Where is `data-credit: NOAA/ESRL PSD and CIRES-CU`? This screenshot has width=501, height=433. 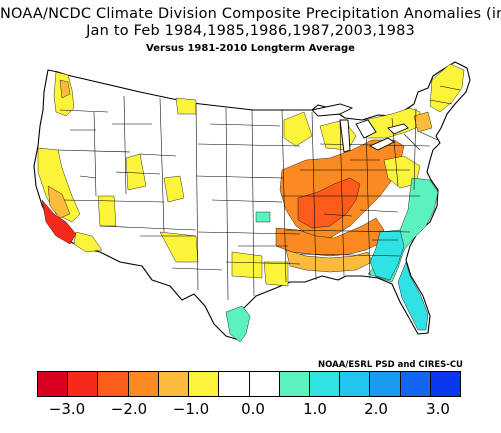 data-credit: NOAA/ESRL PSD and CIRES-CU is located at coordinates (390, 365).